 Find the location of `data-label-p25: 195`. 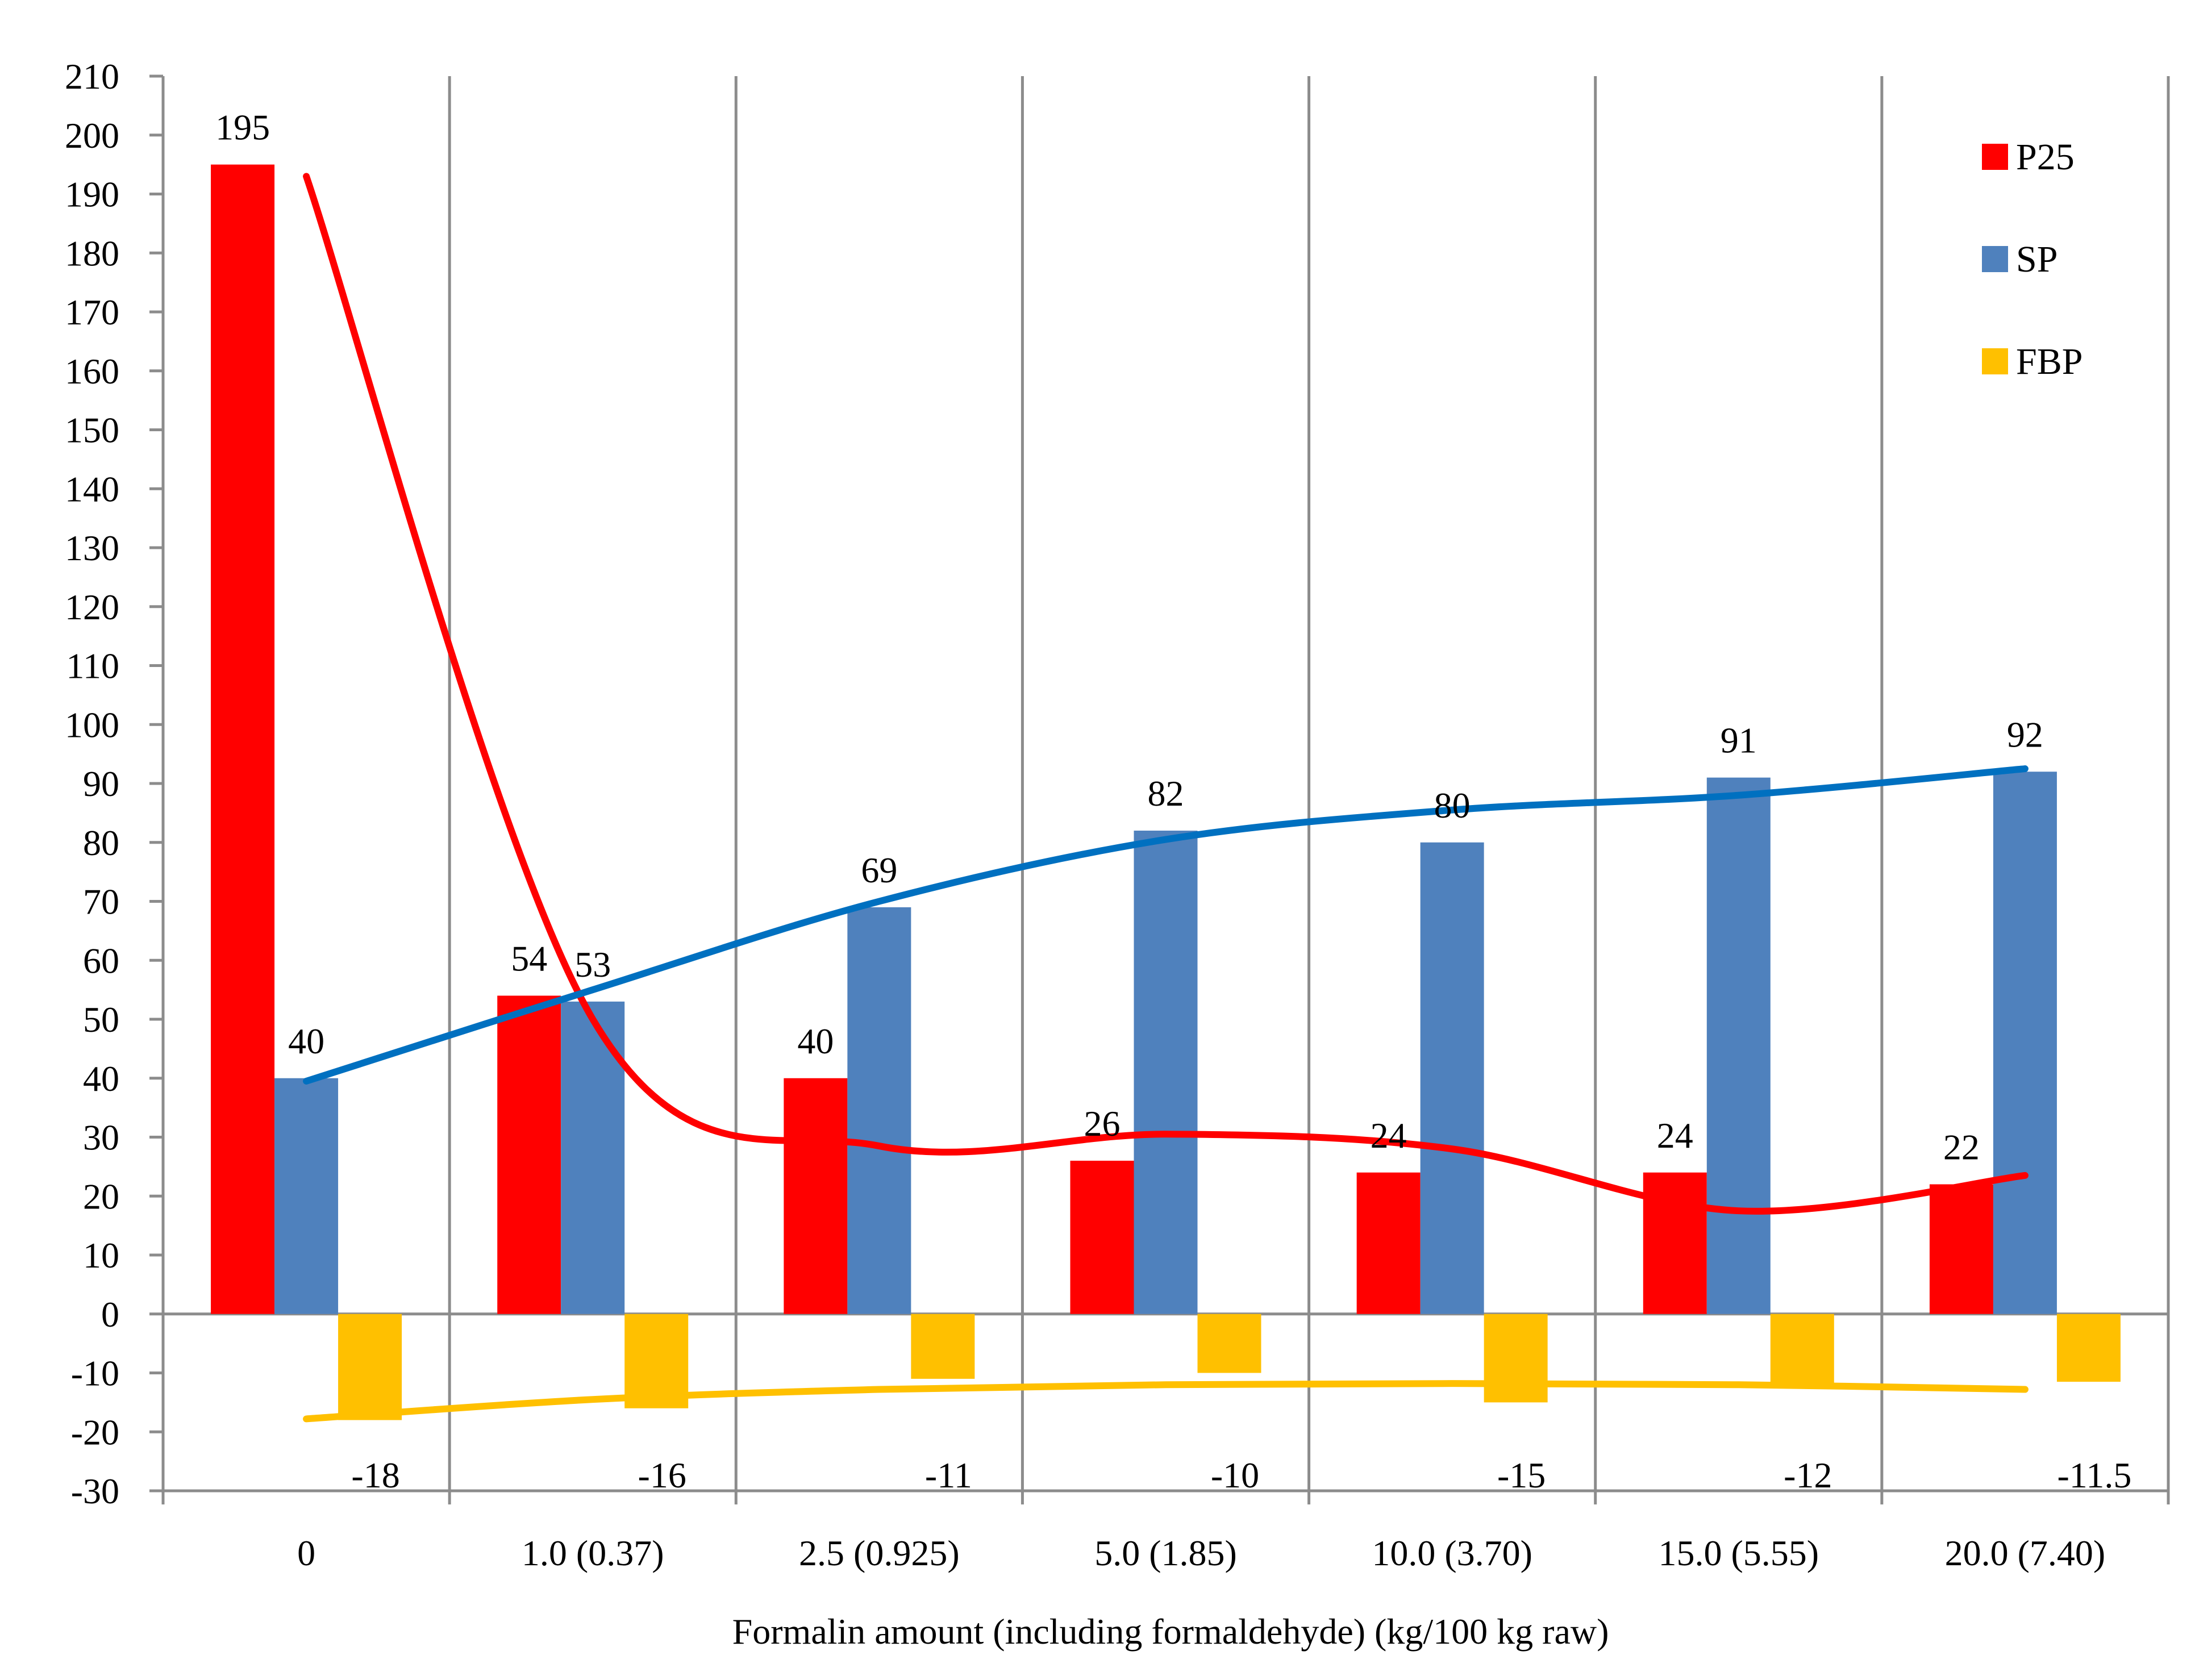

data-label-p25: 195 is located at coordinates (242, 127).